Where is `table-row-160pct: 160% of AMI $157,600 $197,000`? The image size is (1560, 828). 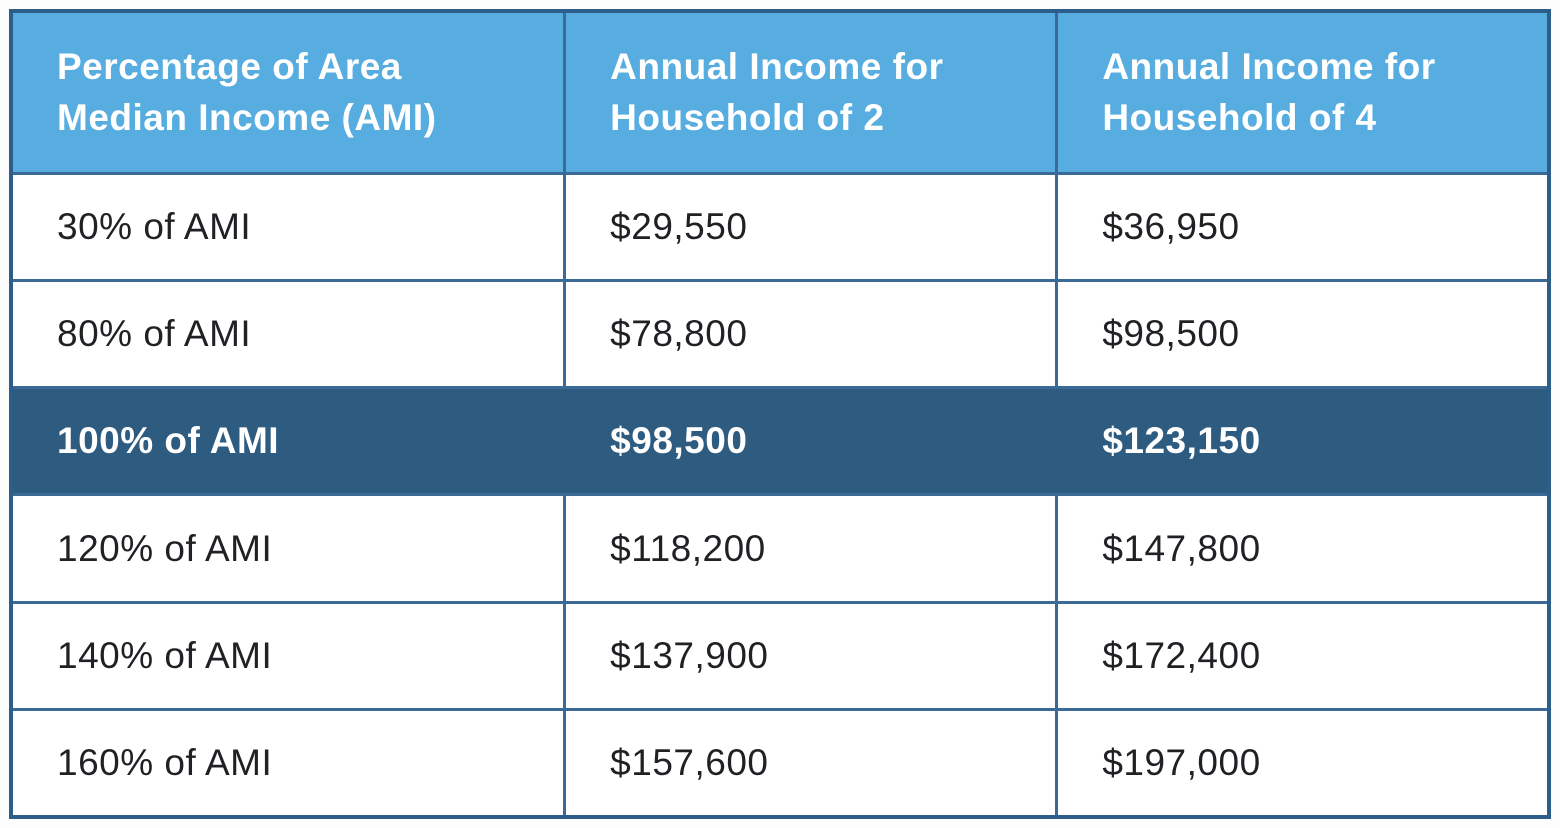
table-row-160pct: 160% of AMI $157,600 $197,000 is located at coordinates (780, 763).